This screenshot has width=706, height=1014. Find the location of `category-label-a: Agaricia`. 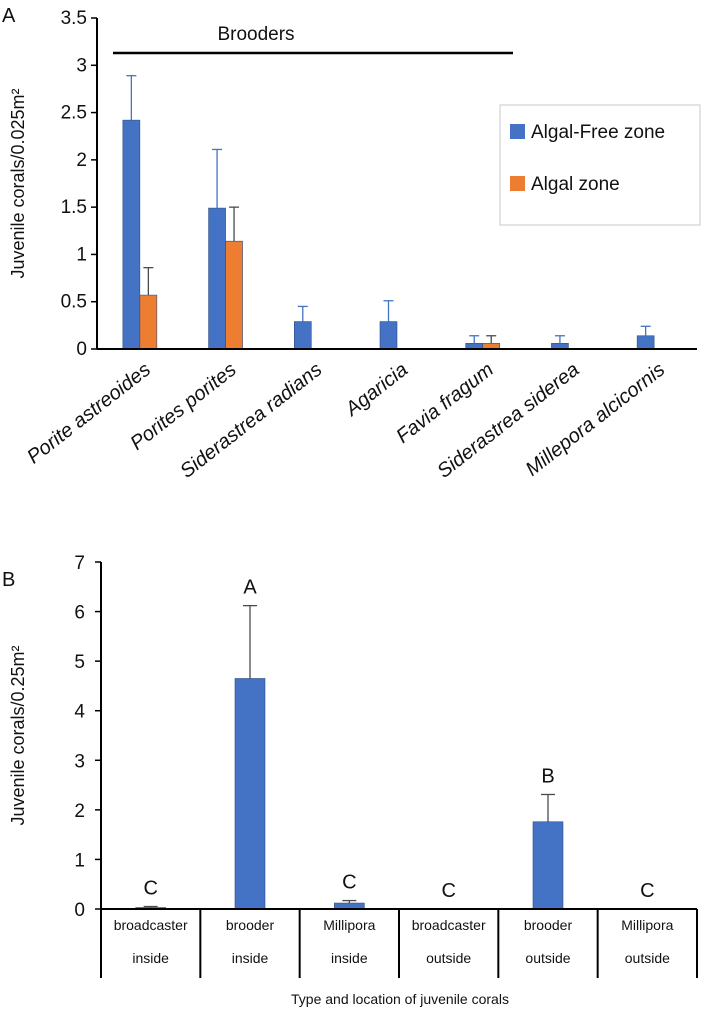

category-label-a: Agaricia is located at coordinates (376, 390).